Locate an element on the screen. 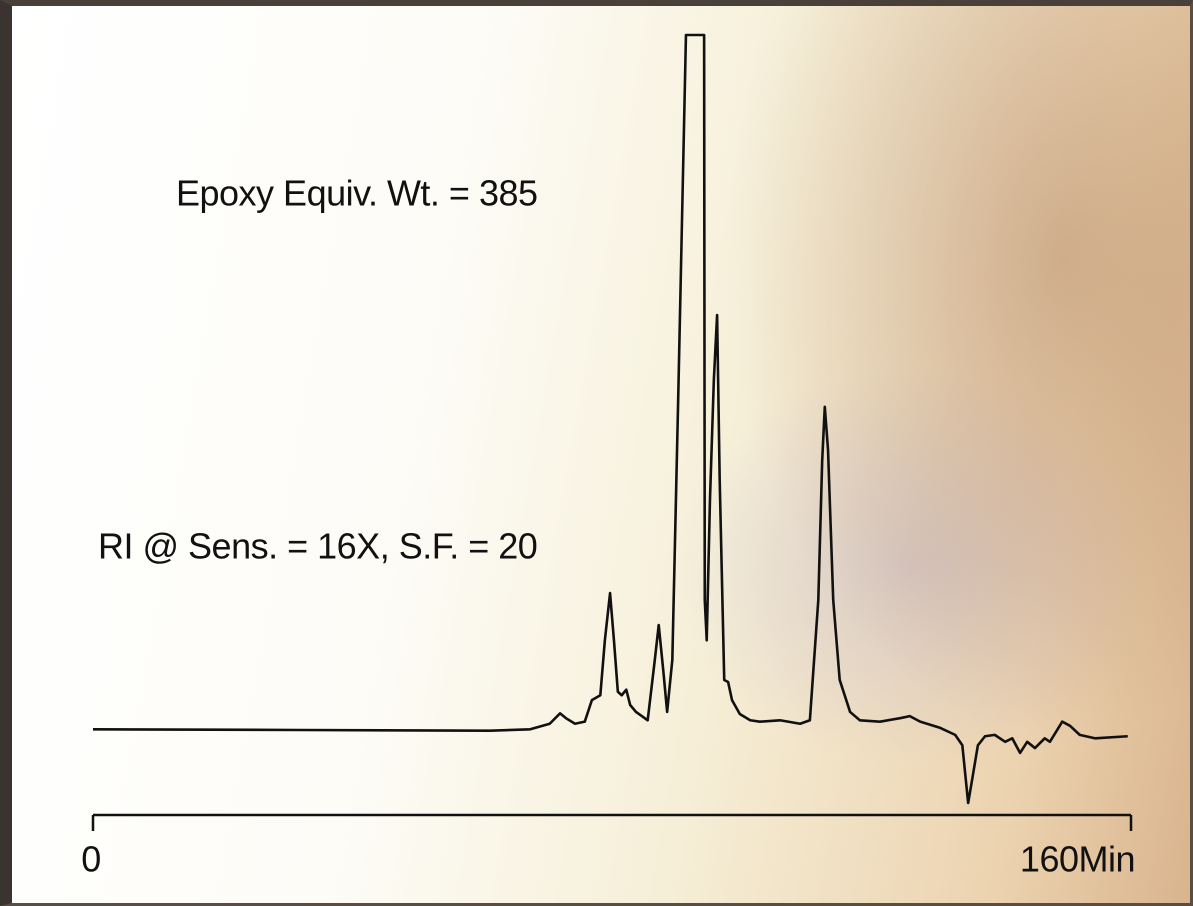 The width and height of the screenshot is (1193, 906). annotation: RI @ Sens. = 16X, S.F. = 20 is located at coordinates (317, 546).